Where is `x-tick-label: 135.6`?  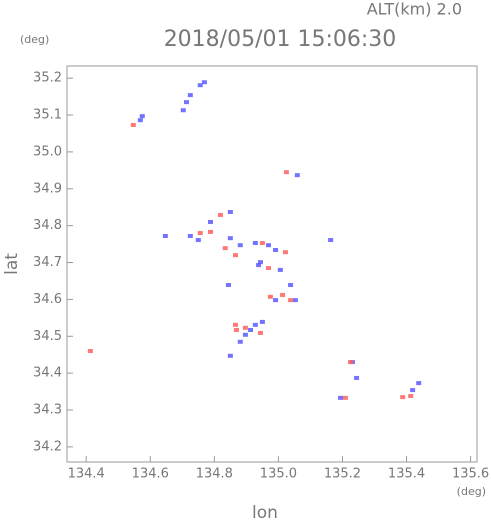 x-tick-label: 135.6 is located at coordinates (470, 474).